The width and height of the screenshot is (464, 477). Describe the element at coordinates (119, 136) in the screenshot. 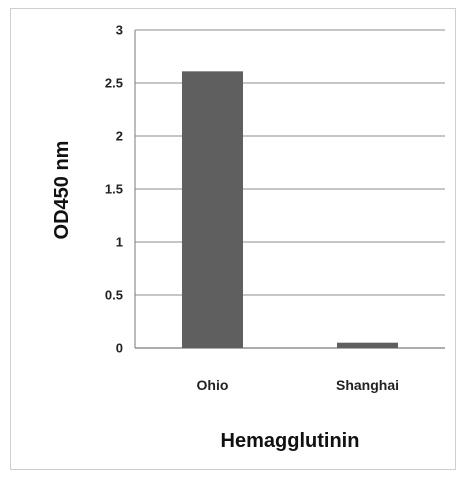

I see `y-tick-label-4: 2` at that location.